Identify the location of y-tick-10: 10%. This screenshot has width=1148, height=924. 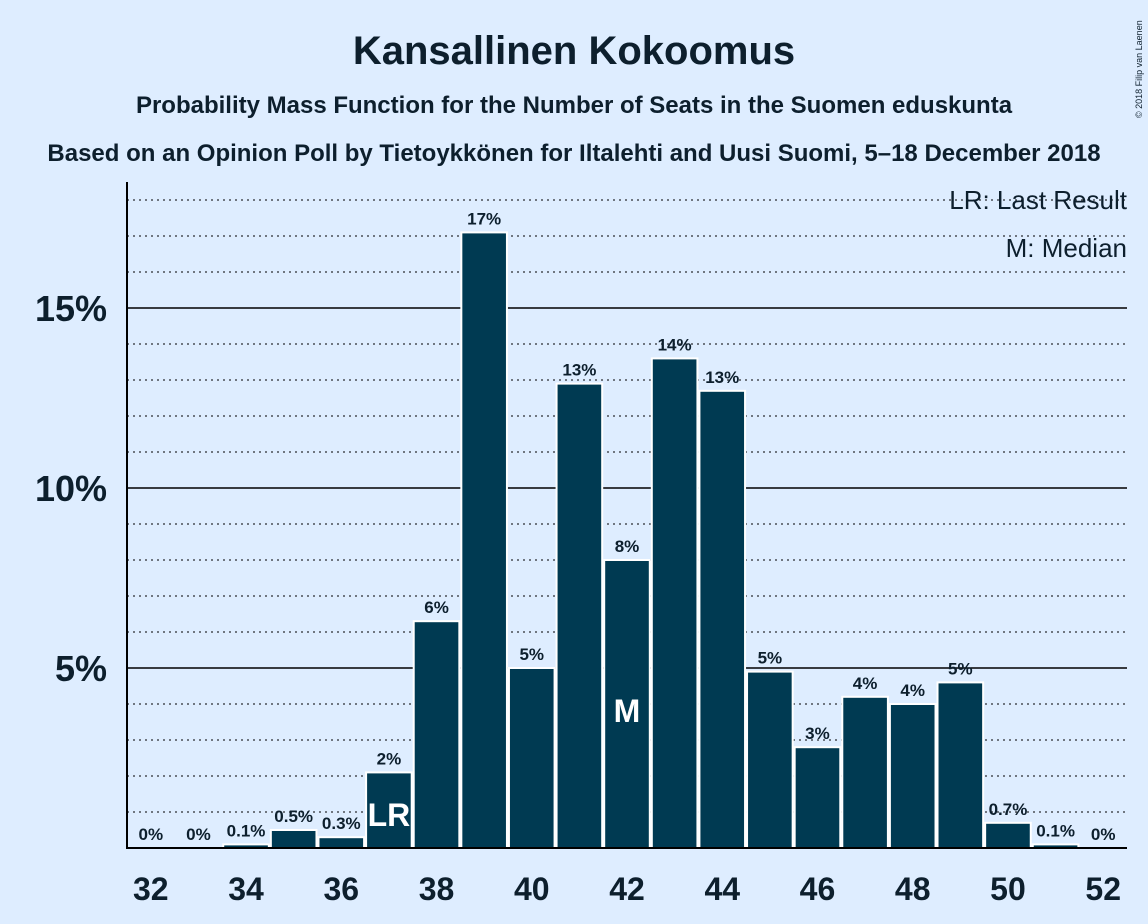
(71, 488).